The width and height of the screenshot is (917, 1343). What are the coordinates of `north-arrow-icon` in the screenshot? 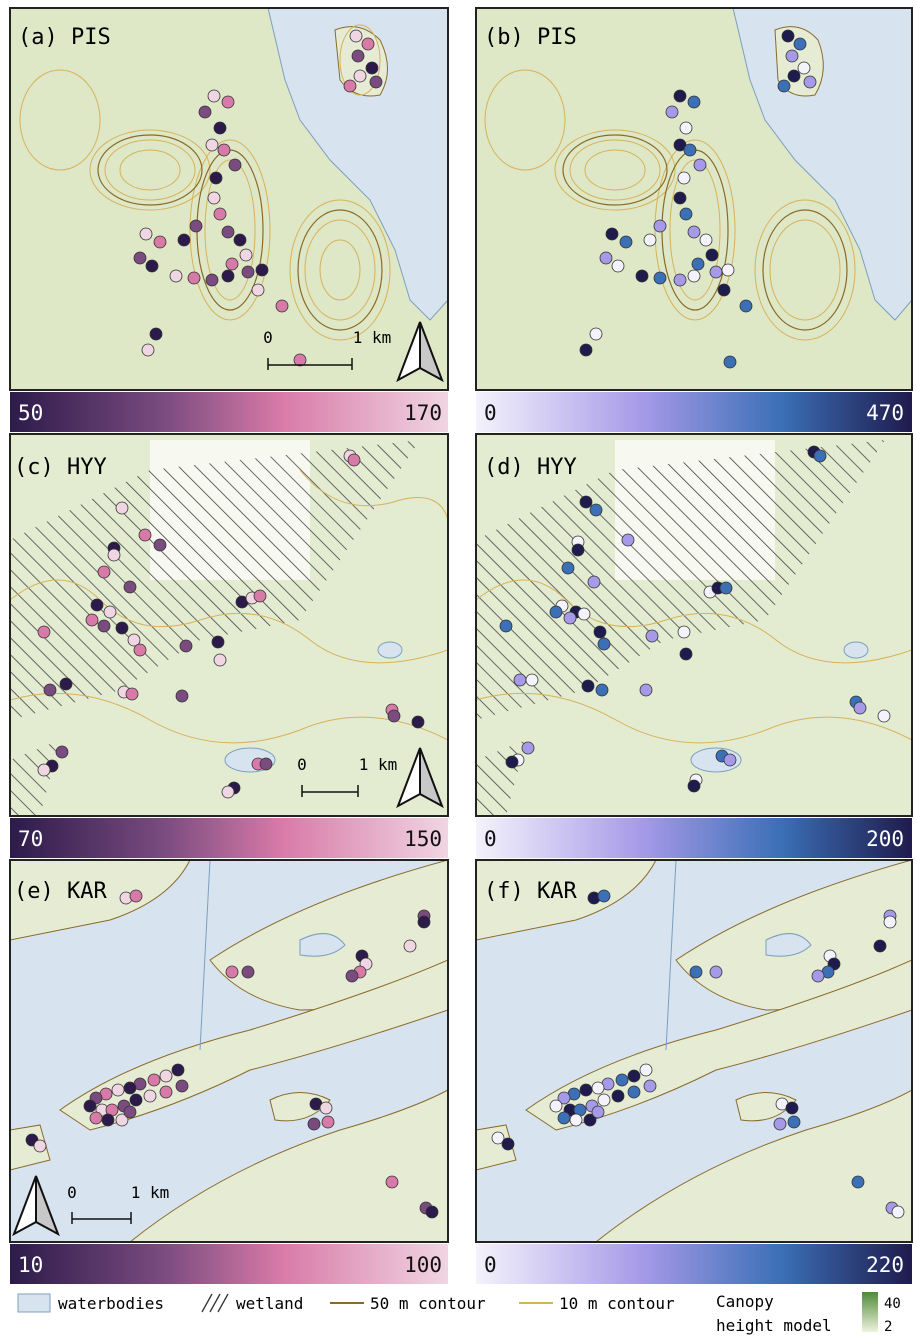 It's located at (420, 352).